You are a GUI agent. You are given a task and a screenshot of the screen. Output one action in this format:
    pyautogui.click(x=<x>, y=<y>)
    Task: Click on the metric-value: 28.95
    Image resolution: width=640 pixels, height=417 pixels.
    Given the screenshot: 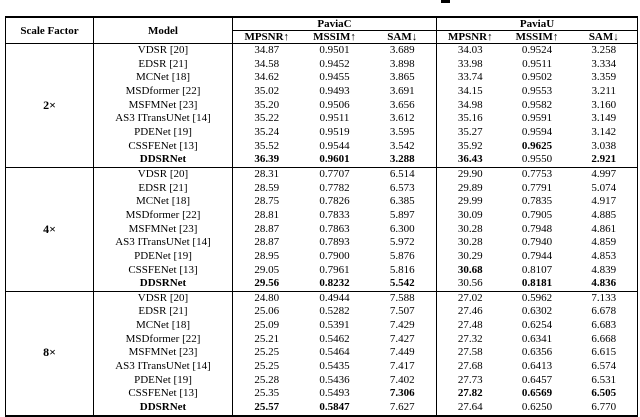 What is the action you would take?
    pyautogui.click(x=266, y=256)
    